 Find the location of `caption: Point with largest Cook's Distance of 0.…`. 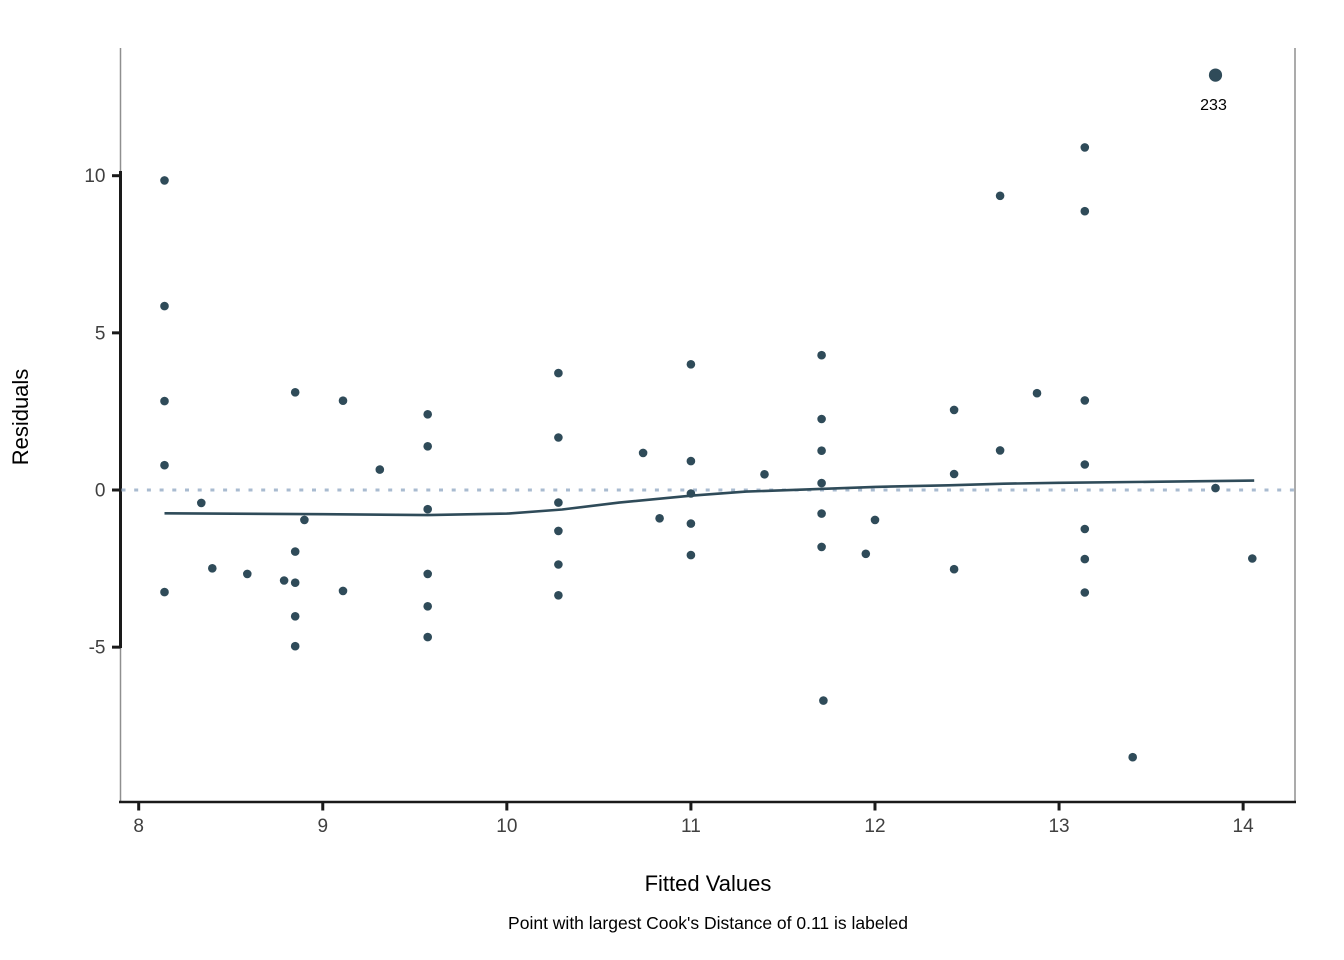

caption: Point with largest Cook's Distance of 0.… is located at coordinates (708, 923).